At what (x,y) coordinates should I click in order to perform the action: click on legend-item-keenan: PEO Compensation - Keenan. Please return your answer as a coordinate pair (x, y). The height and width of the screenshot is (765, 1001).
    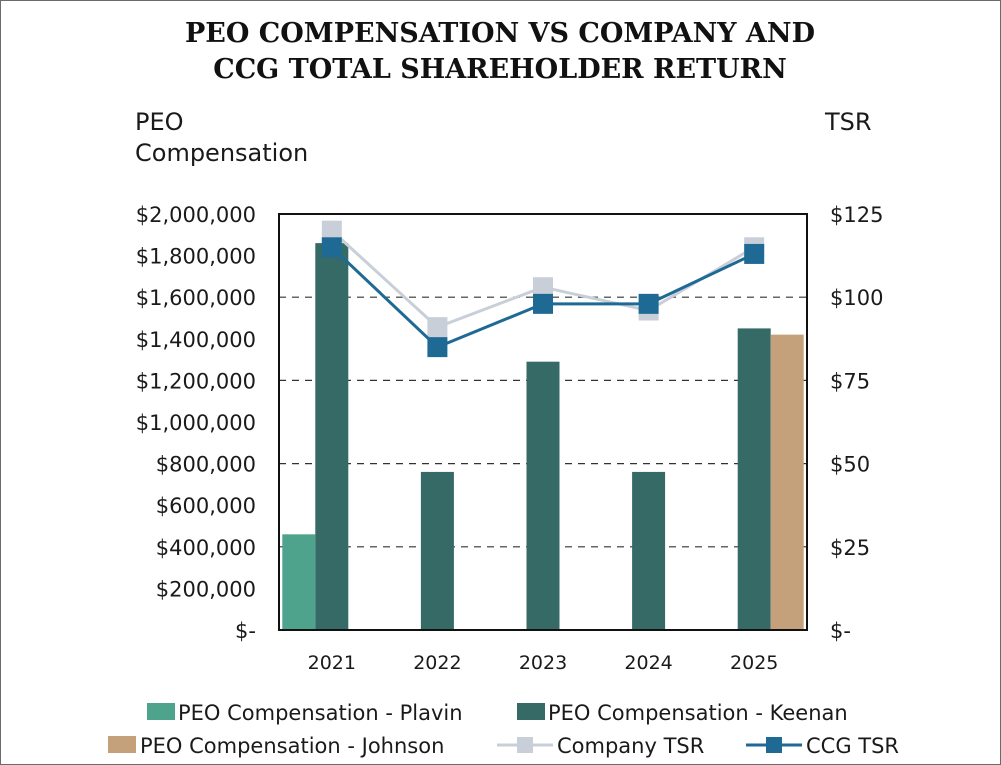
    Looking at the image, I should click on (682, 713).